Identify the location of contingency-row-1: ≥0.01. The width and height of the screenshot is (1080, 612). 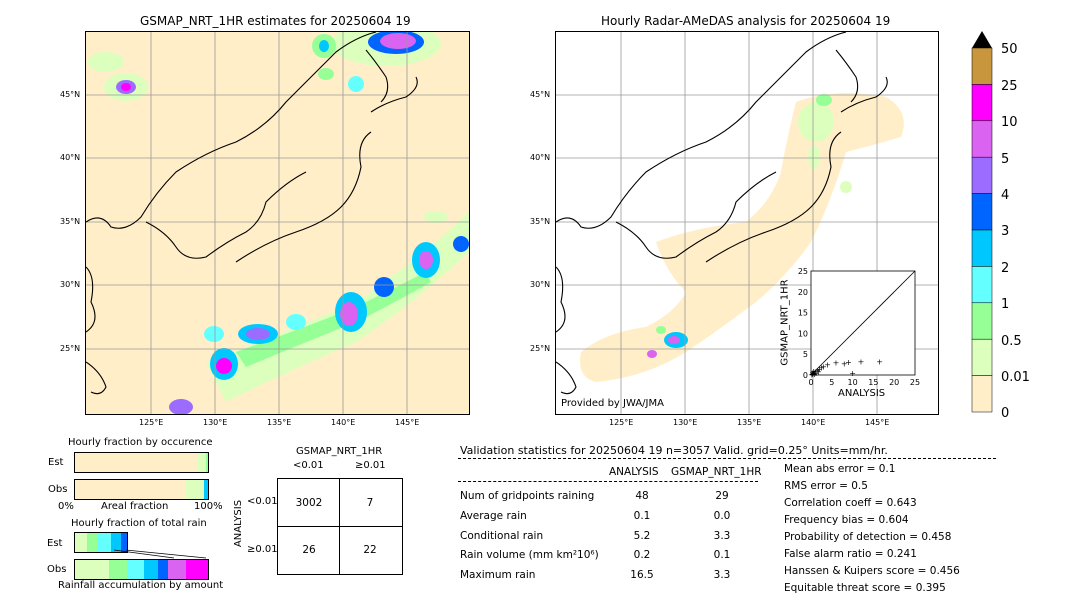
(262, 549).